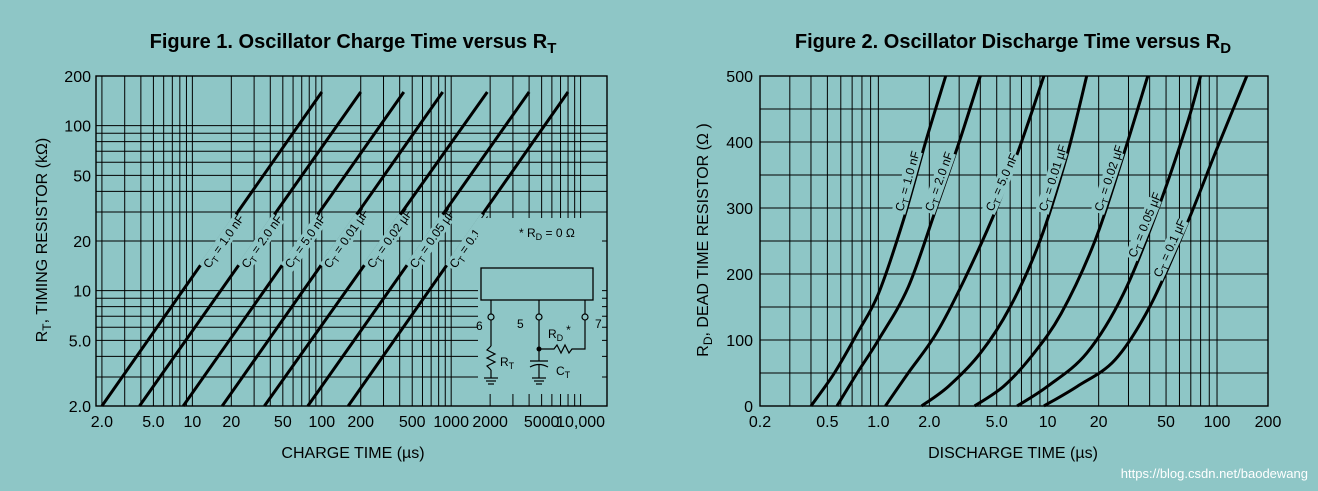  Describe the element at coordinates (451, 422) in the screenshot. I see `x-tick-label: 1000` at that location.